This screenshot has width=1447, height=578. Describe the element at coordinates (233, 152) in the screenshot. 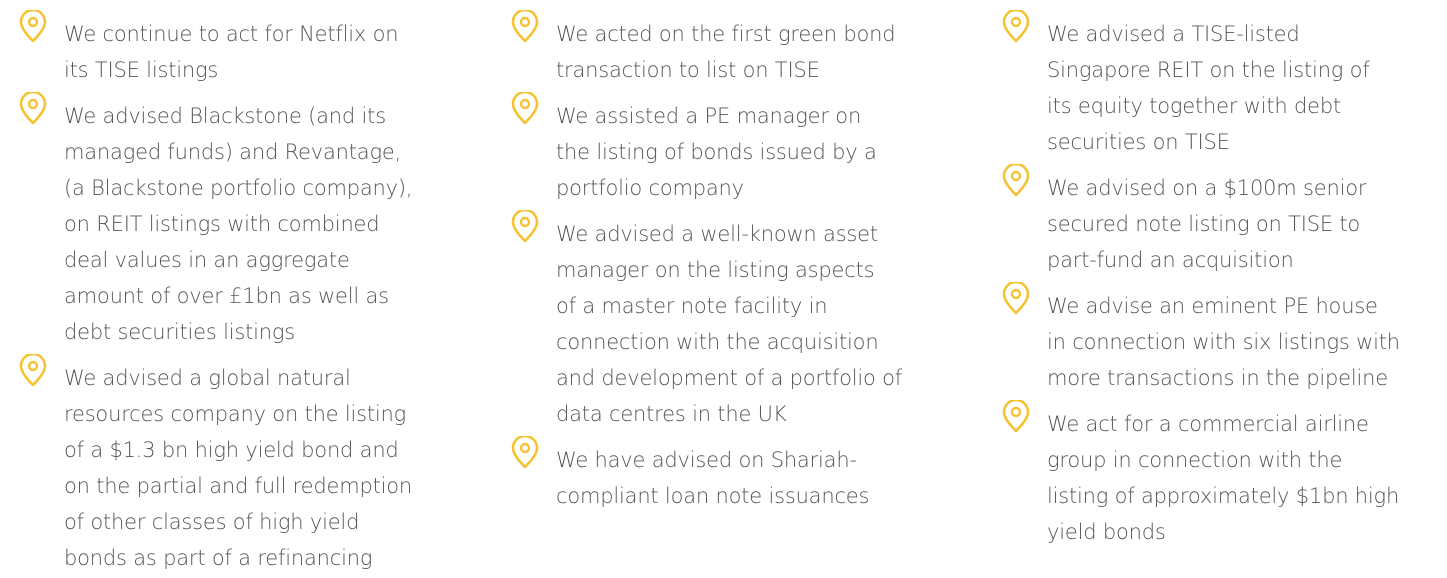

I see `item-text: managed funds) and Revantage,` at that location.